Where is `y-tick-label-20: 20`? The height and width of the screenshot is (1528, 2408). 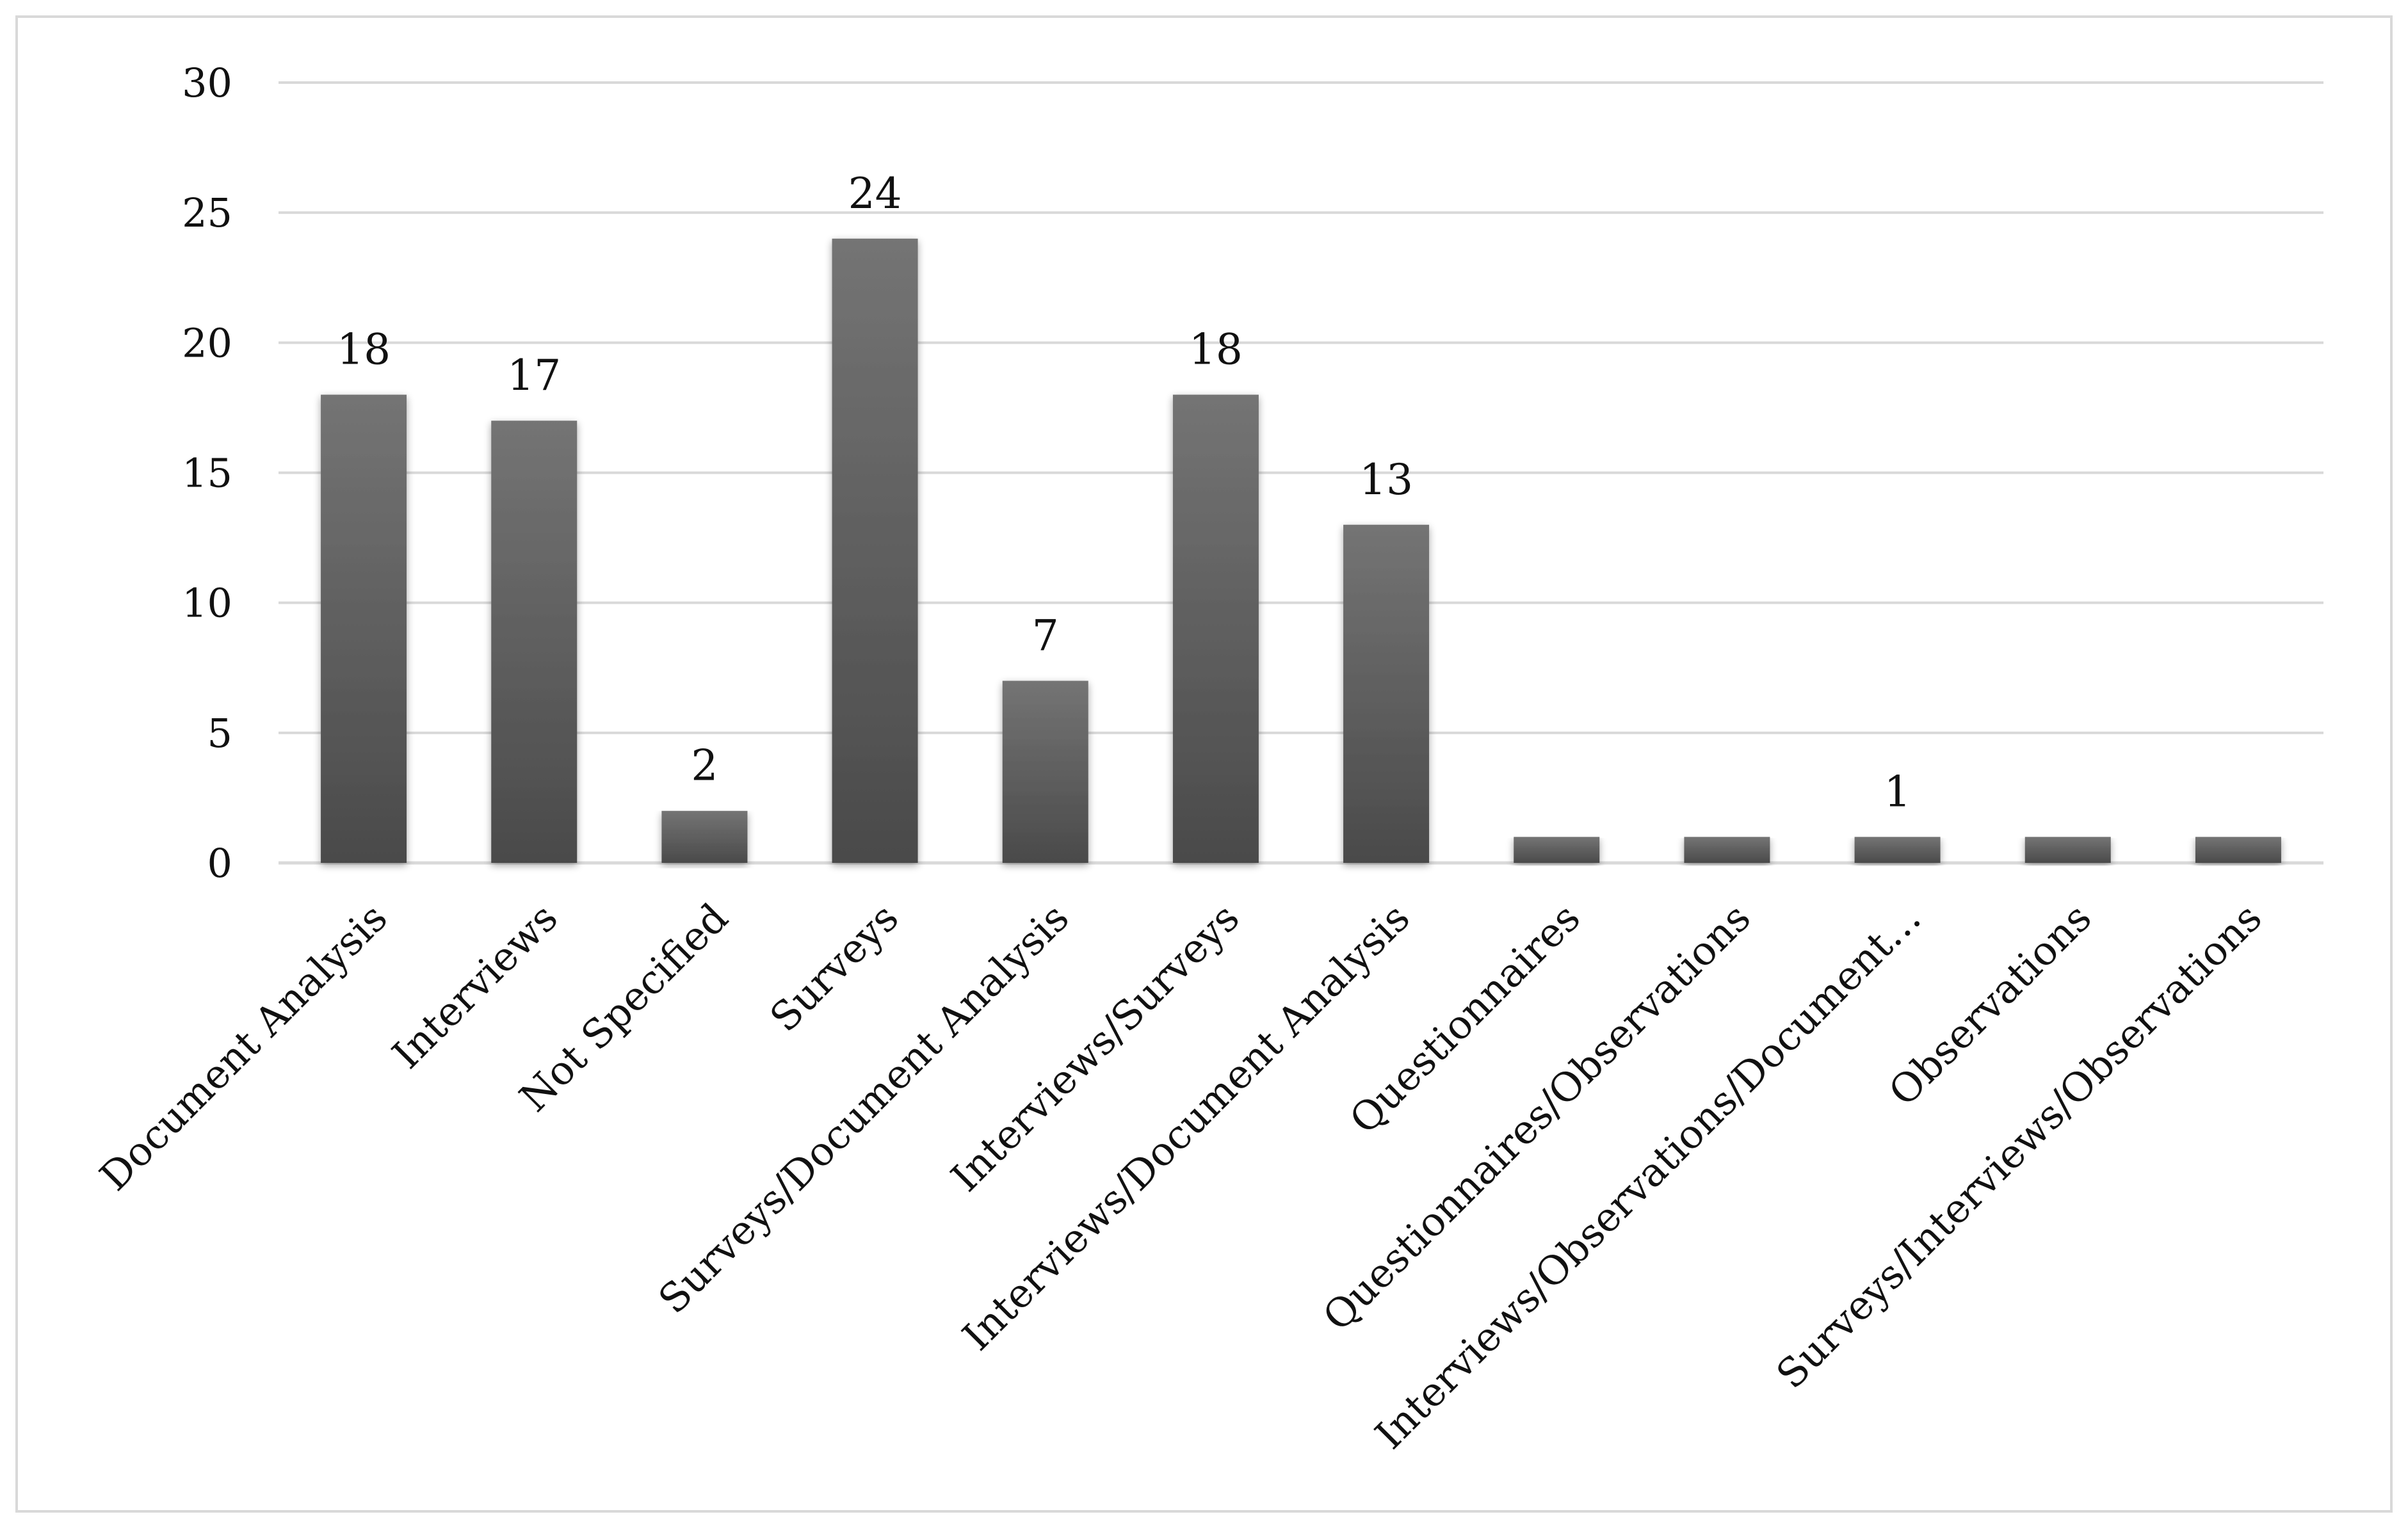
y-tick-label-20: 20 is located at coordinates (207, 342).